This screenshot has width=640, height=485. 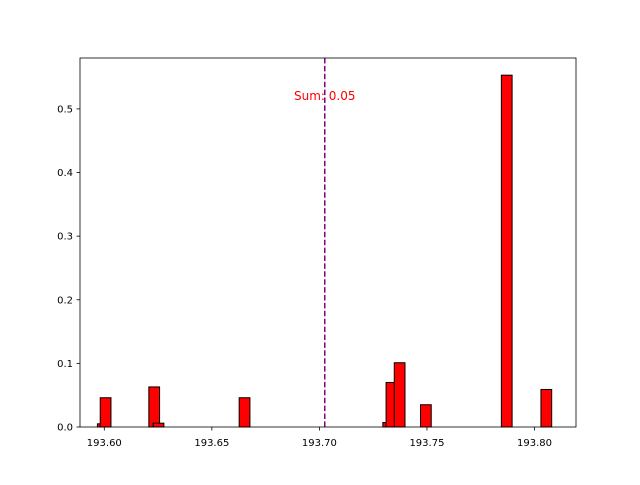 What do you see at coordinates (65, 173) in the screenshot?
I see `y-tick-label: 0.4` at bounding box center [65, 173].